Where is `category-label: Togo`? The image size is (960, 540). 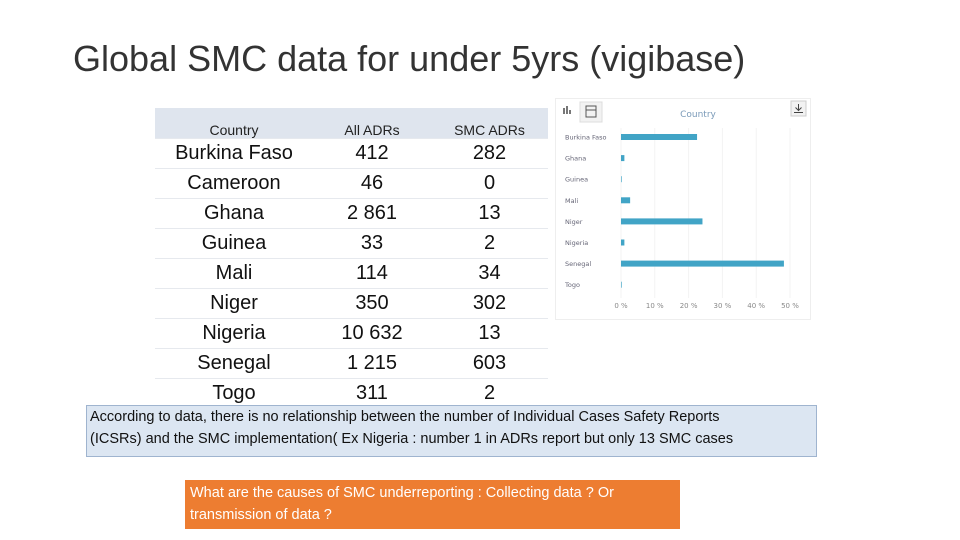 category-label: Togo is located at coordinates (572, 285).